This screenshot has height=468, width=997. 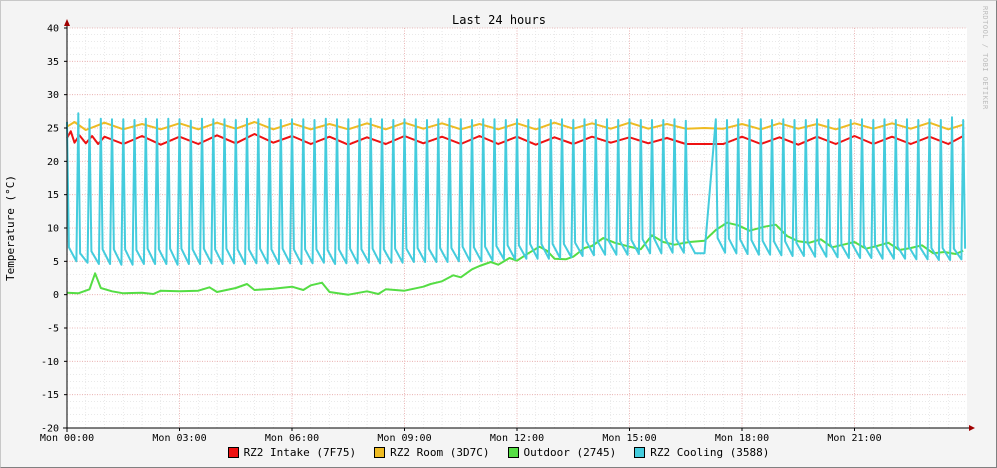 I want to click on y-tick-label: 20, so click(x=53, y=162).